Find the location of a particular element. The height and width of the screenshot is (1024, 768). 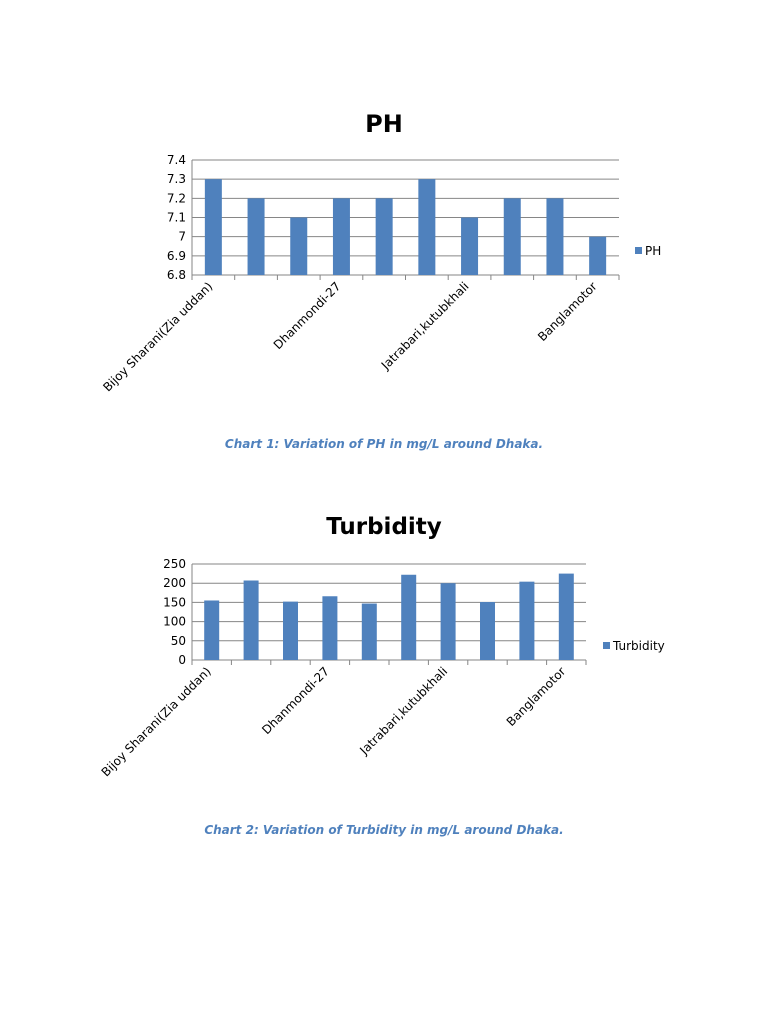

y-tick-label: 7.2 is located at coordinates (176, 198).